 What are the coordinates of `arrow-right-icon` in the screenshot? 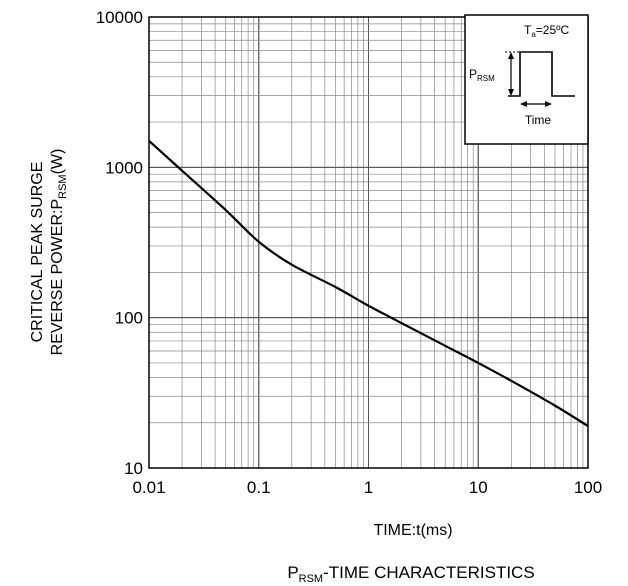 It's located at (548, 104).